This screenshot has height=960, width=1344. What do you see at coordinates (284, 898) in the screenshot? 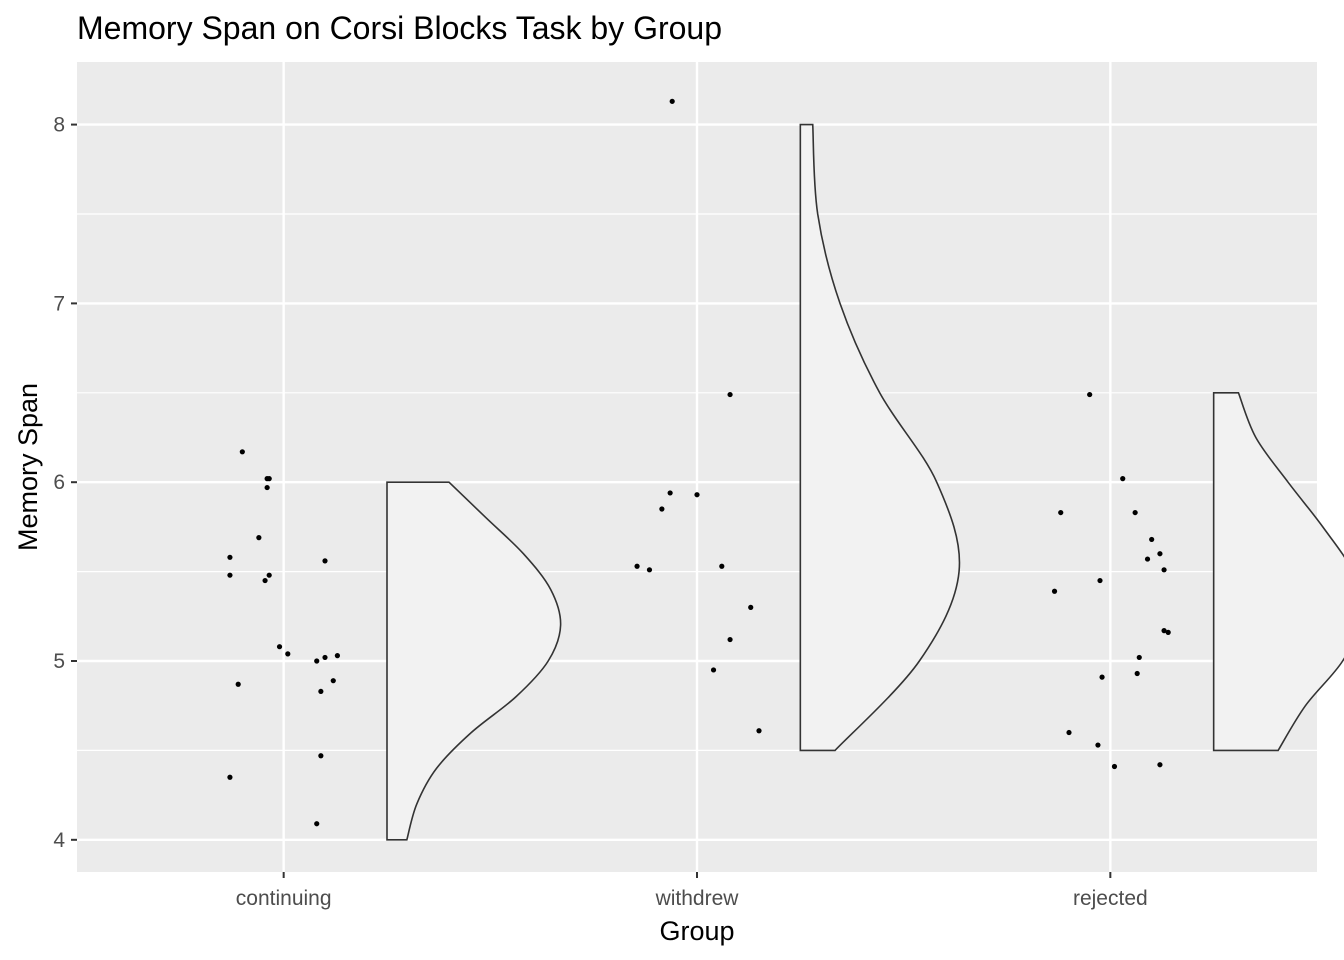
I see `x-tick-label: continuing` at bounding box center [284, 898].